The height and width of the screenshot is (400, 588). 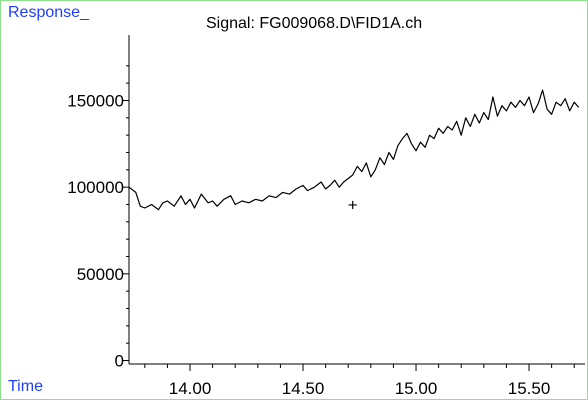 I want to click on cursor-marker: +, so click(x=353, y=205).